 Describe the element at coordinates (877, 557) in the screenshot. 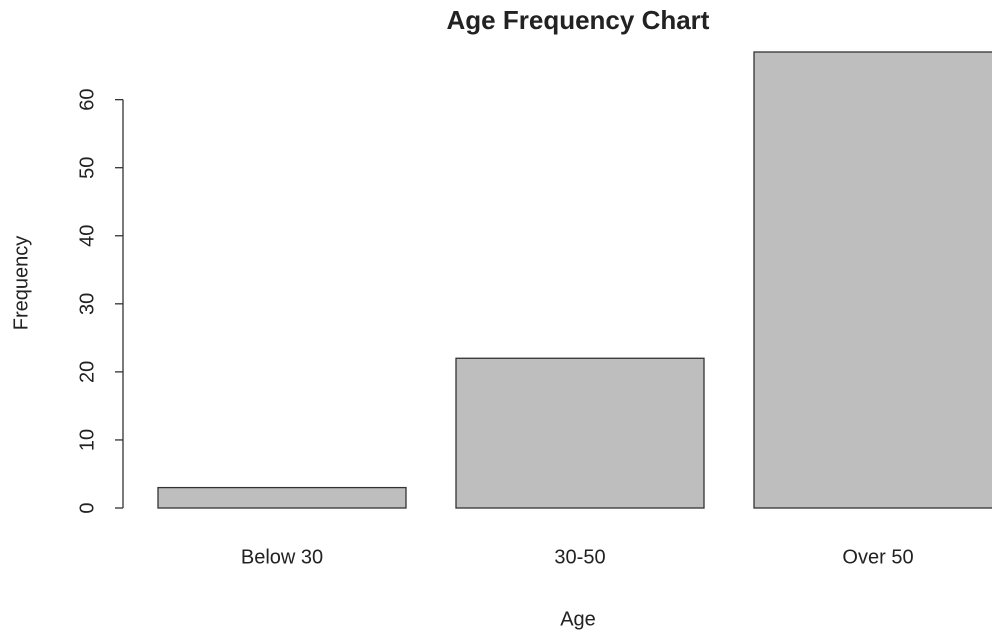

I see `x-tick-label: Over 50` at that location.